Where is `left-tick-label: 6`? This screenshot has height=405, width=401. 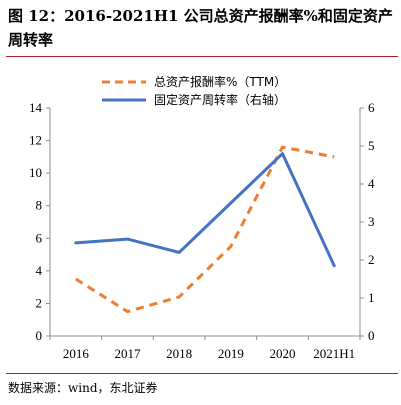
left-tick-label: 6 is located at coordinates (39, 237).